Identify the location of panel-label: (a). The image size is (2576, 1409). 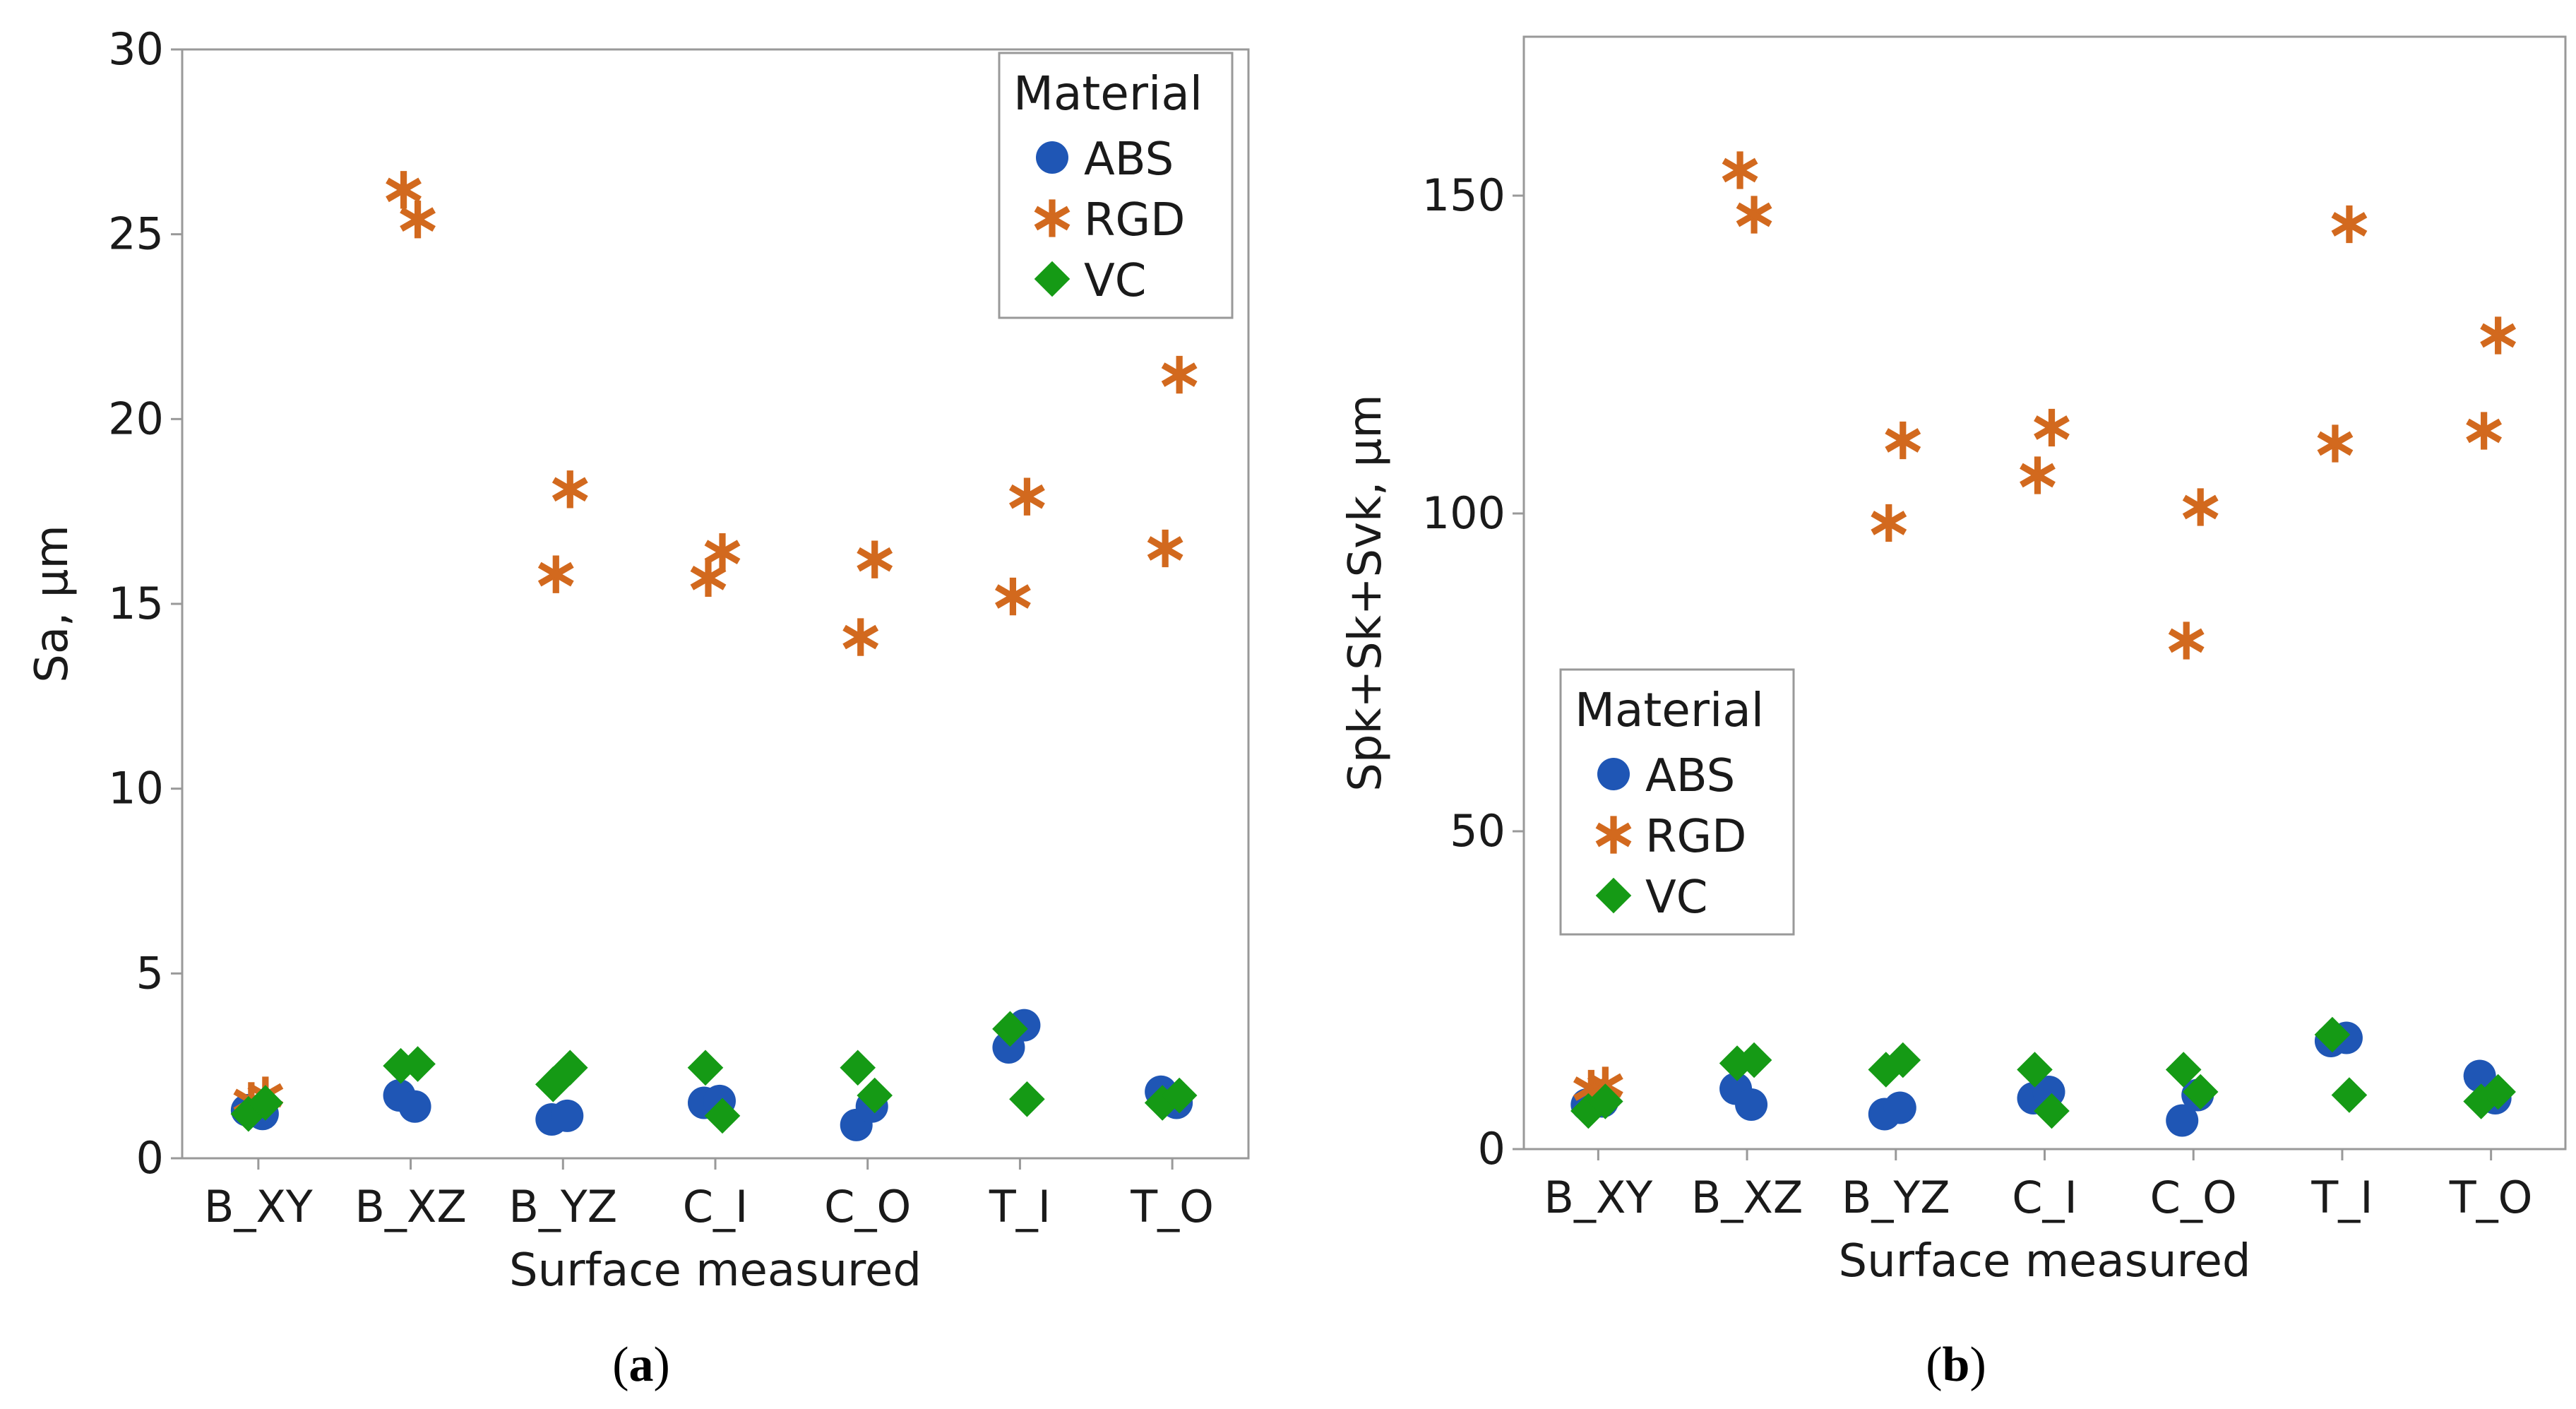
(641, 1365).